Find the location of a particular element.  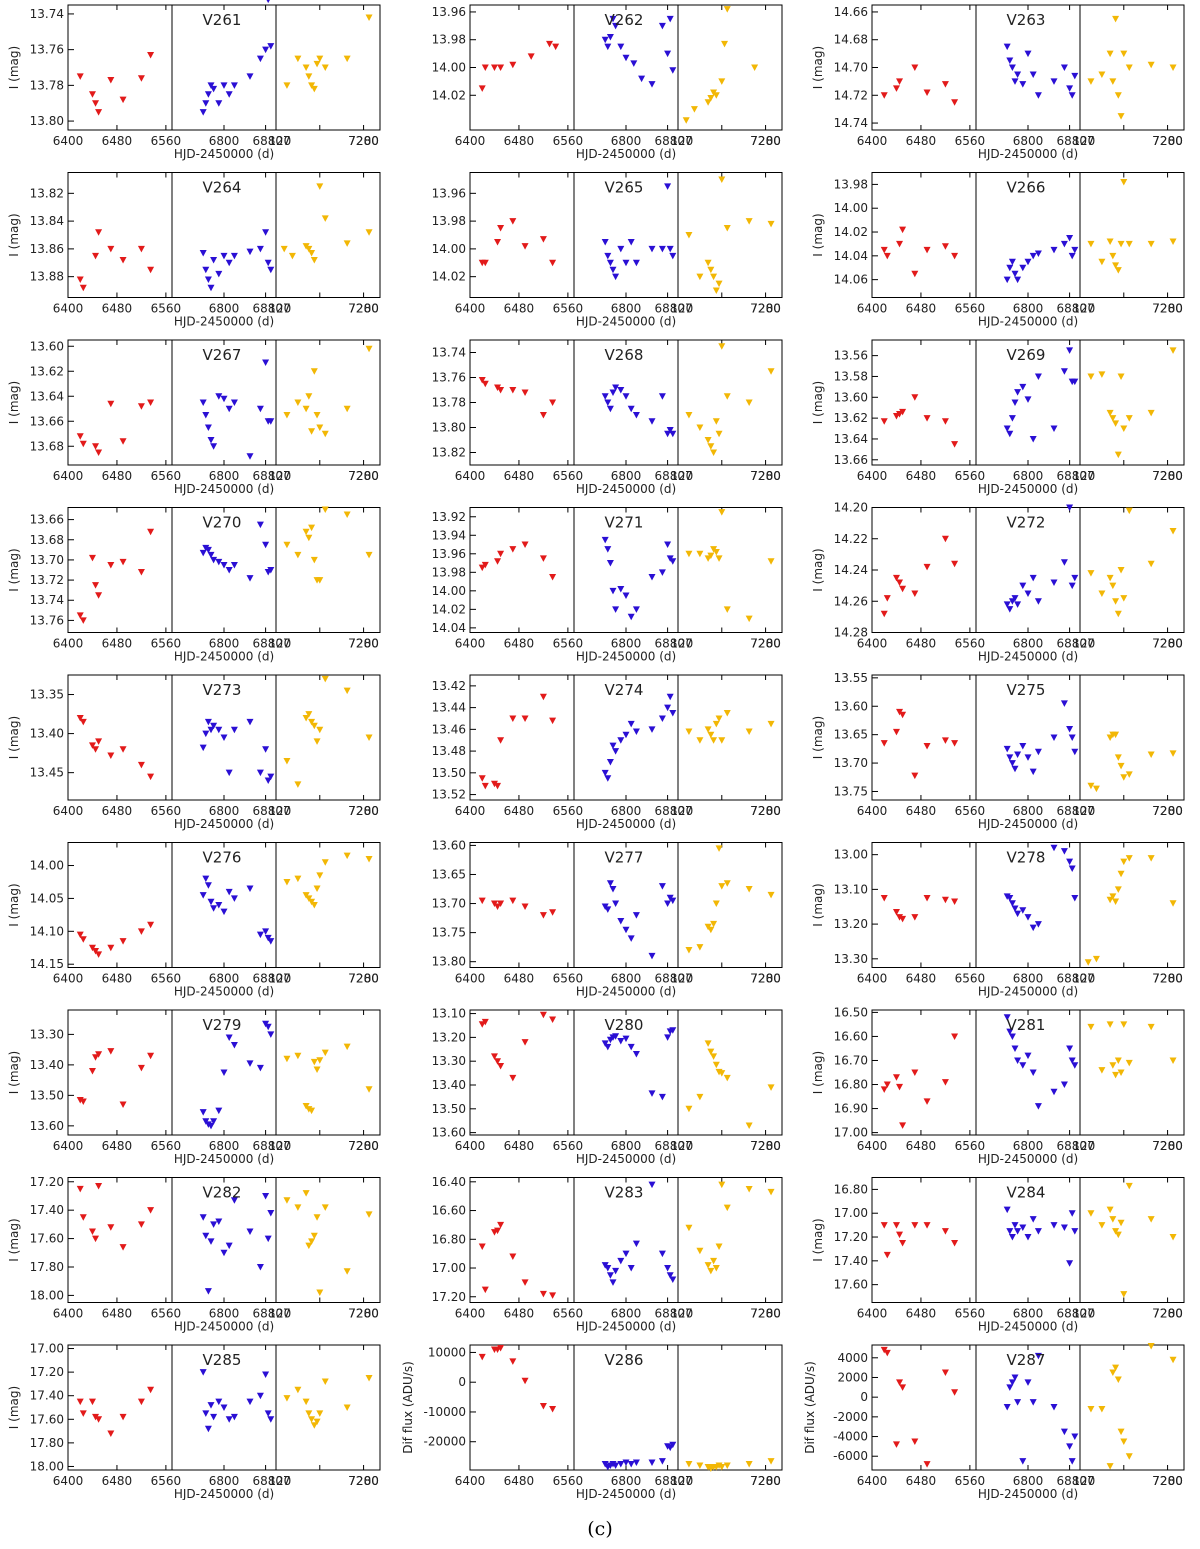

y-tick-label: 13.35 is located at coordinates (47, 695).